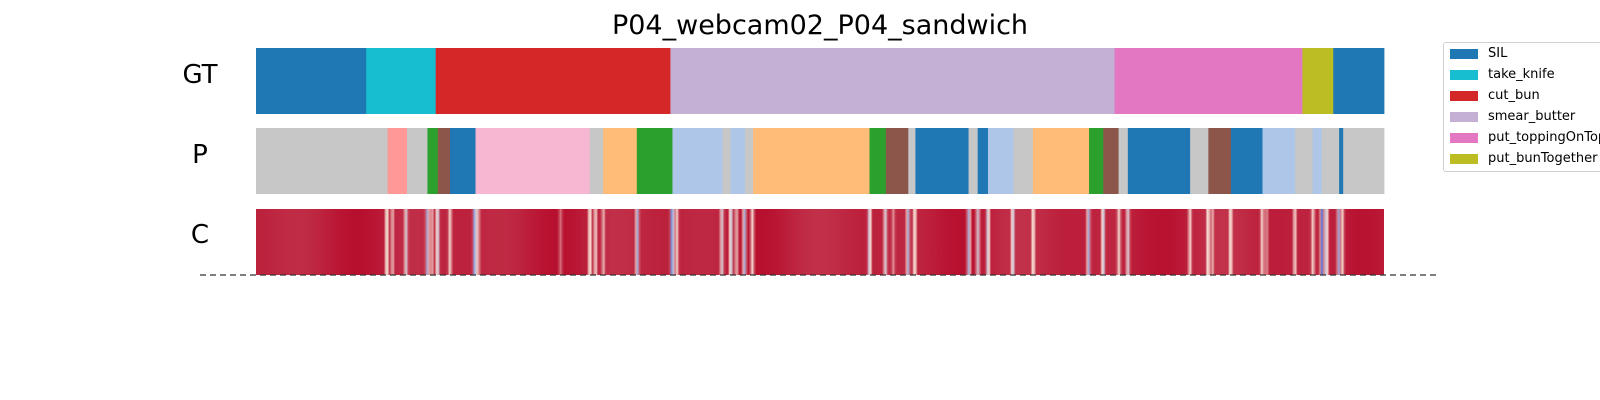 This screenshot has width=1600, height=400. Describe the element at coordinates (1544, 137) in the screenshot. I see `legend-label-put-topping-on-top: put_toppingOnTop` at that location.